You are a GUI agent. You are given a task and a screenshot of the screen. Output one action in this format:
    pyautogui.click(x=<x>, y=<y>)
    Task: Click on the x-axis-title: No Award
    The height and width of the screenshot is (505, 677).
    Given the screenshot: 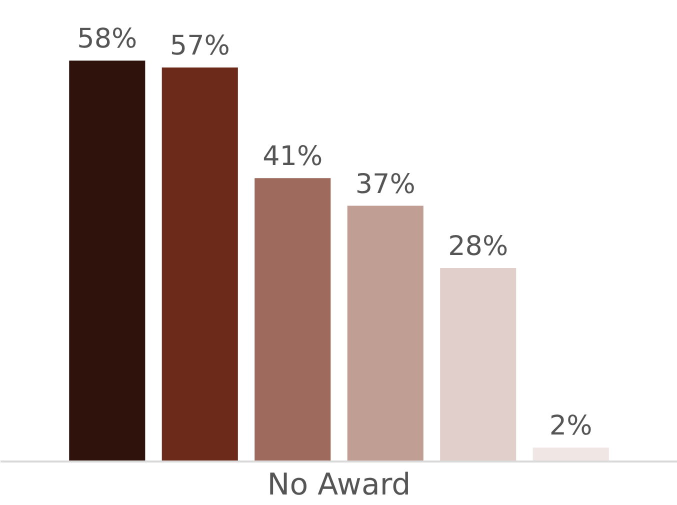 What is the action you would take?
    pyautogui.click(x=339, y=485)
    